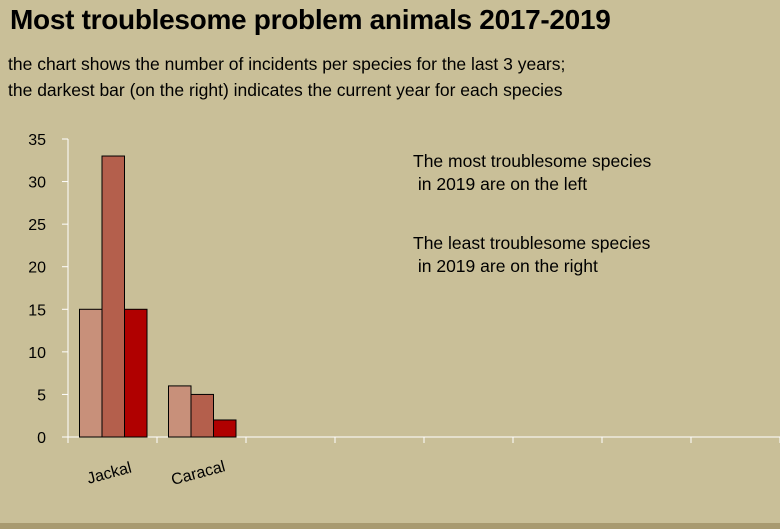  I want to click on annotation-1-line-1: The most troublesome species, so click(532, 161).